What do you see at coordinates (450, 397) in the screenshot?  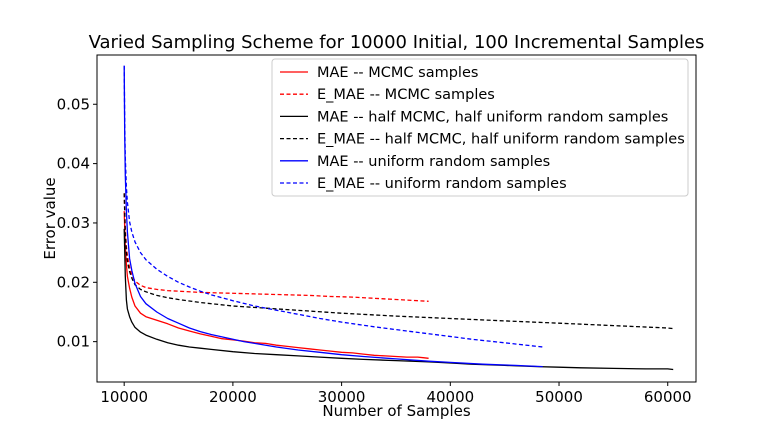 I see `x-tick-label: 40000` at bounding box center [450, 397].